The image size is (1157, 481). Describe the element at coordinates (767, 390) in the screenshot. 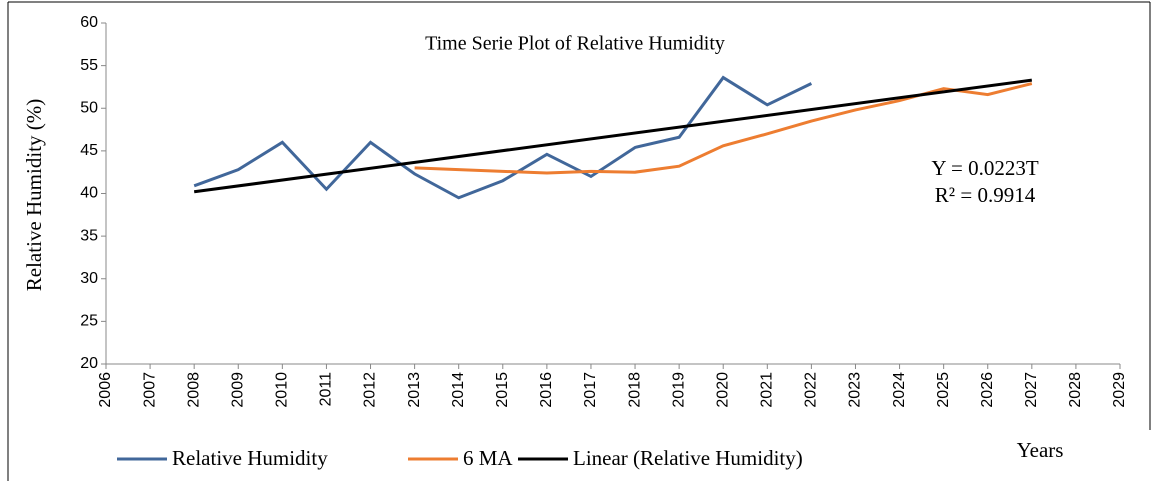

I see `x-tick-label: 2021` at that location.